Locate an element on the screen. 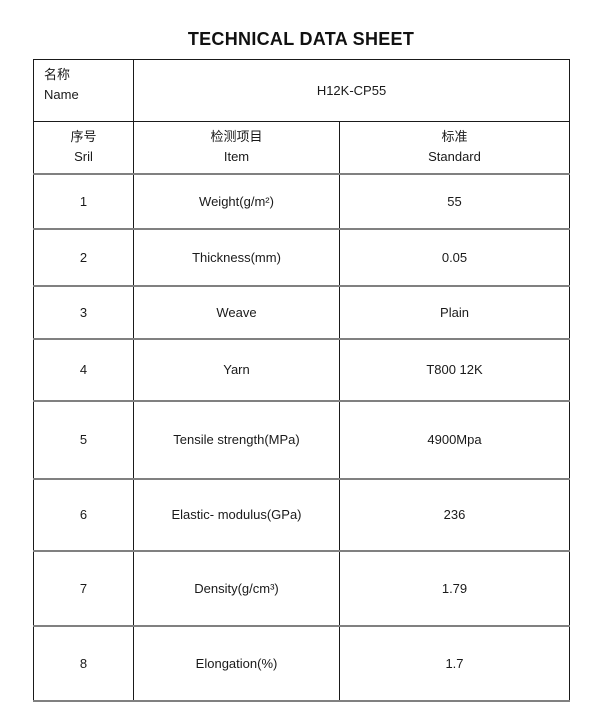  row-item-cell: Elastic- modulus(GPa) is located at coordinates (236, 514).